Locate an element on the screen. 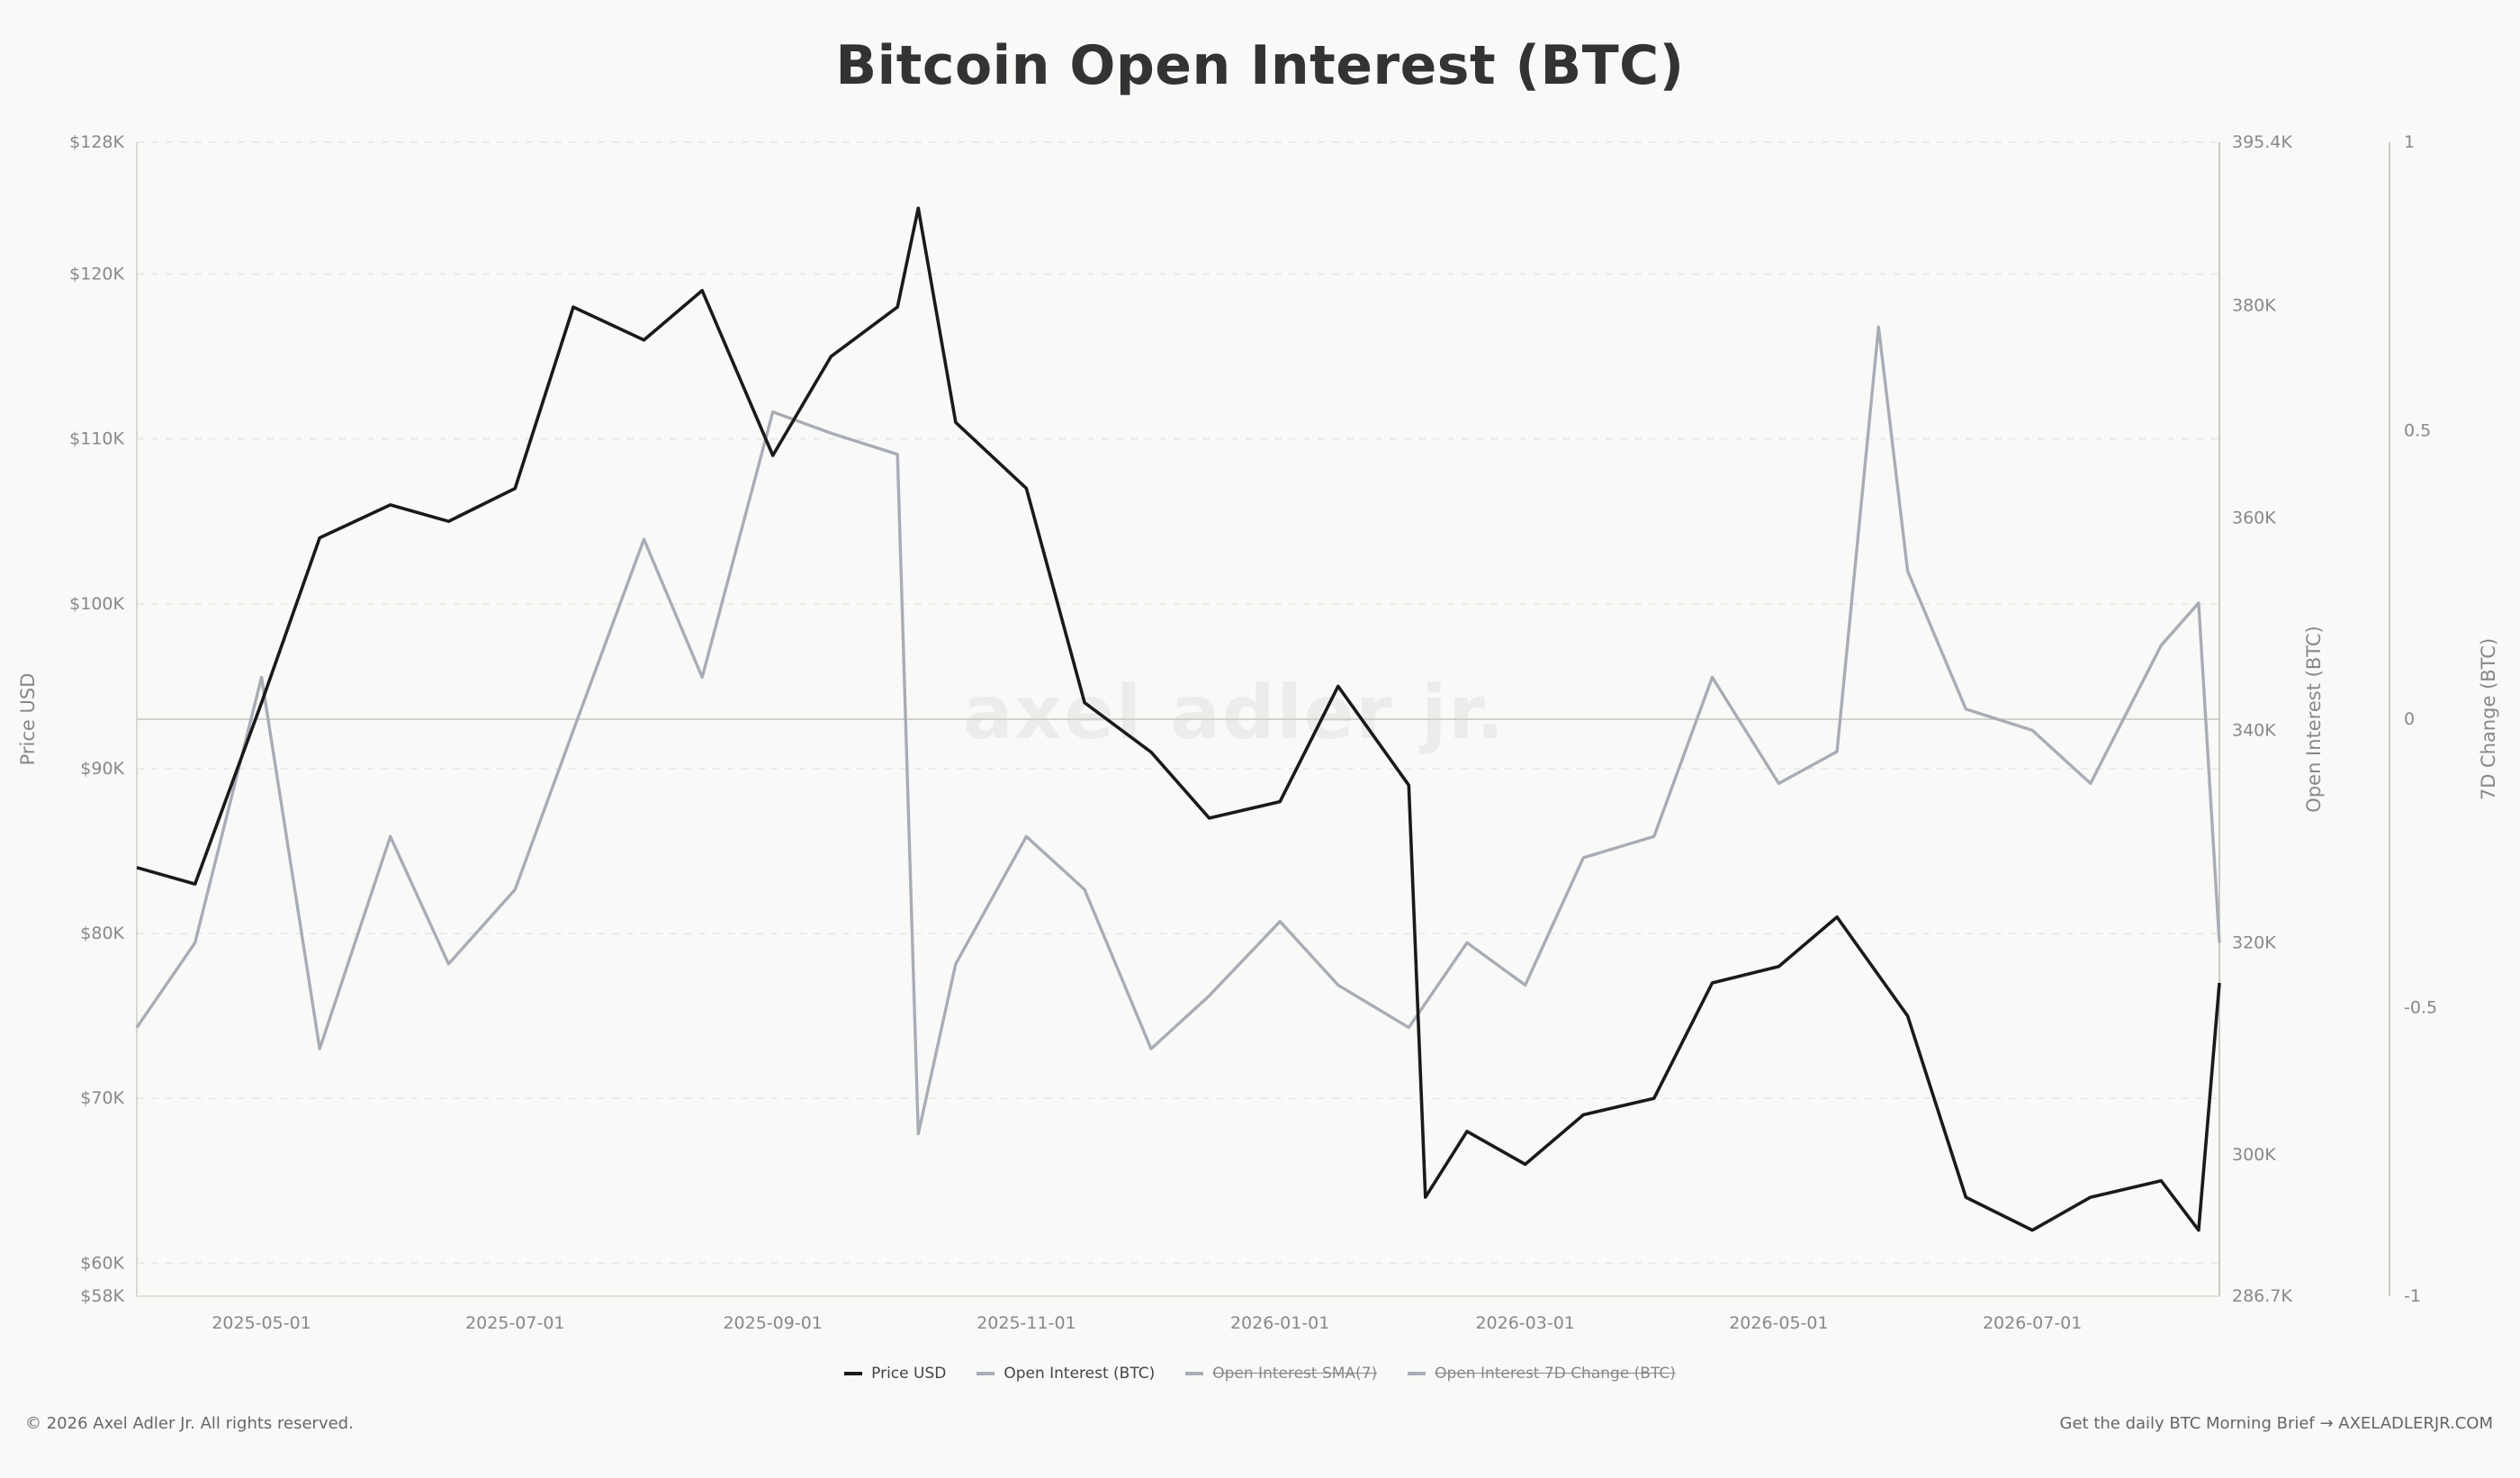 This screenshot has width=2520, height=1478. y-left-tick: $90K is located at coordinates (102, 769).